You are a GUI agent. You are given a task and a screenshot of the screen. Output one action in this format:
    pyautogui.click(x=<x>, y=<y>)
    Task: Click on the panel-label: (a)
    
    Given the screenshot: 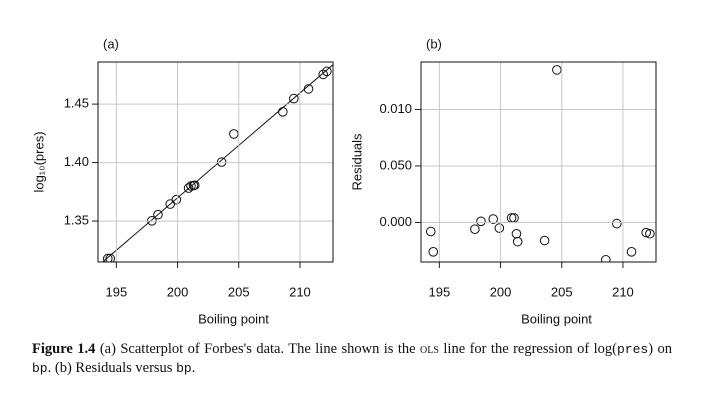 What is the action you would take?
    pyautogui.click(x=111, y=43)
    